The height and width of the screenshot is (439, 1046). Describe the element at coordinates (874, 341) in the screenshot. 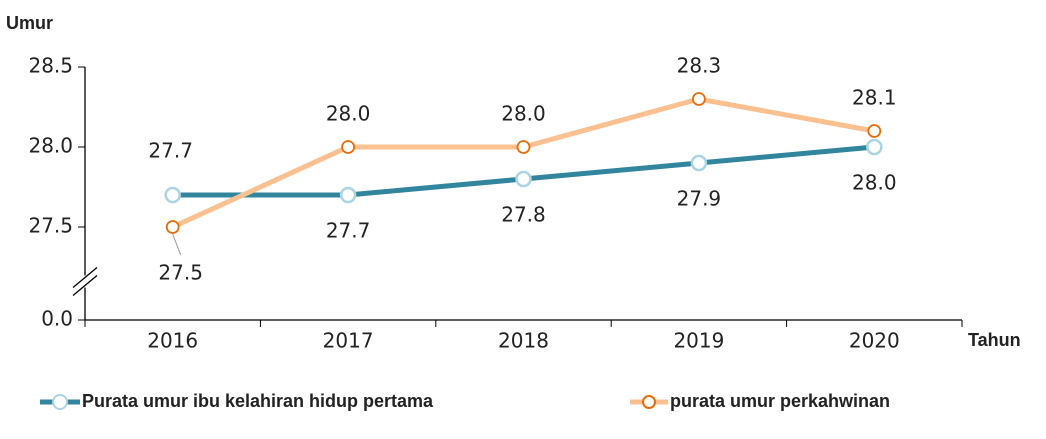

I see `x-tick-label: 2020` at that location.